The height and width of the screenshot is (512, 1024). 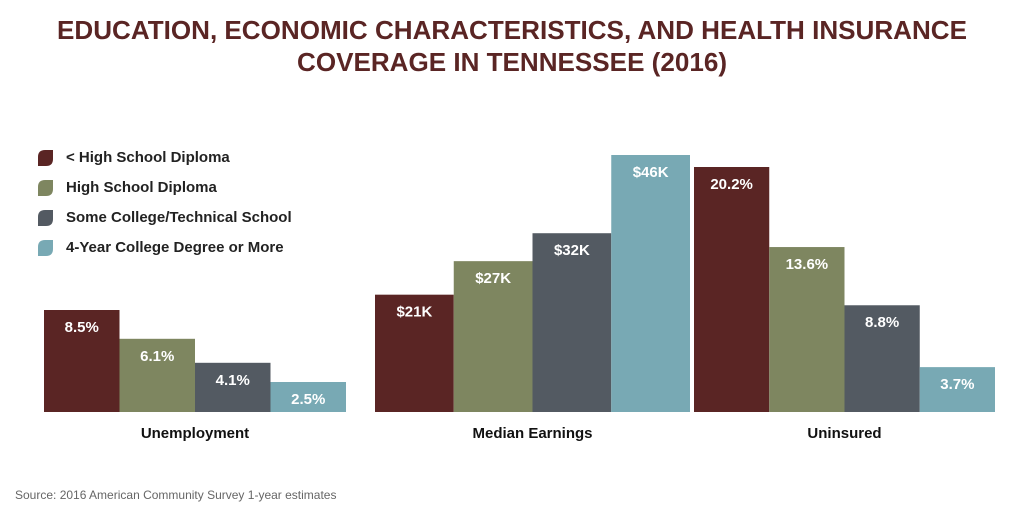 What do you see at coordinates (493, 278) in the screenshot?
I see `data-label: $27K` at bounding box center [493, 278].